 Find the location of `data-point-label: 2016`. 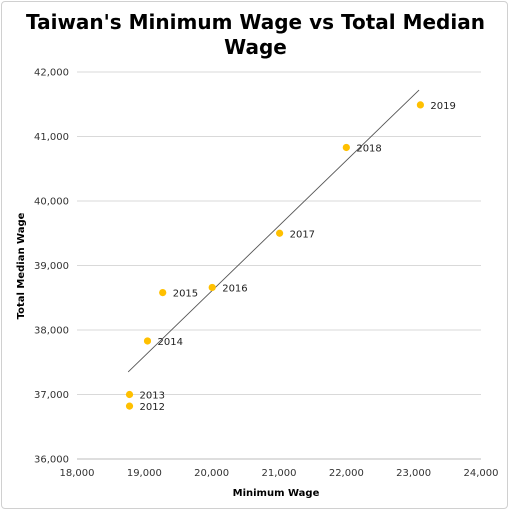

data-point-label: 2016 is located at coordinates (234, 288).